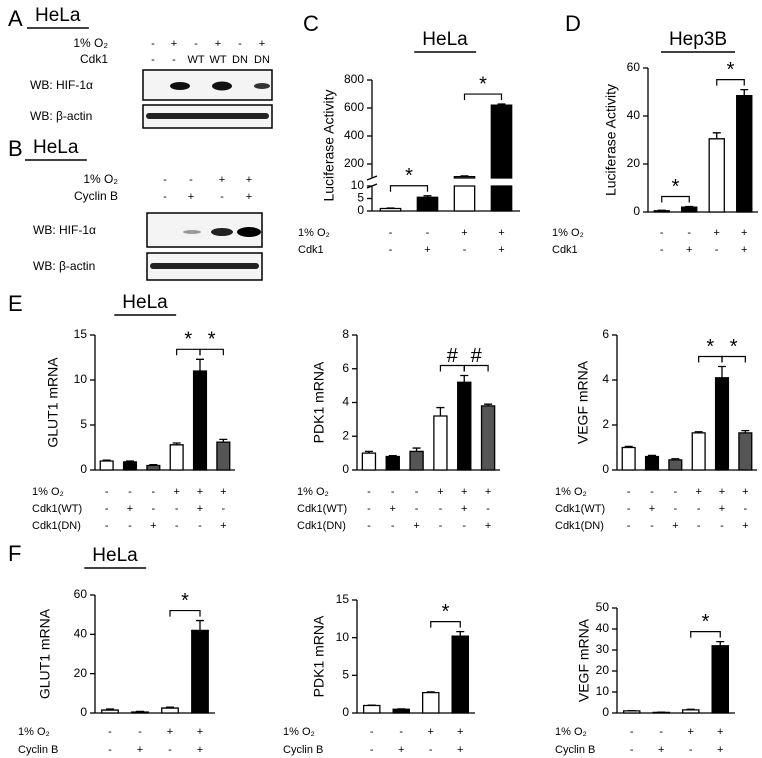  I want to click on blot-title: HeLa, so click(56, 147).